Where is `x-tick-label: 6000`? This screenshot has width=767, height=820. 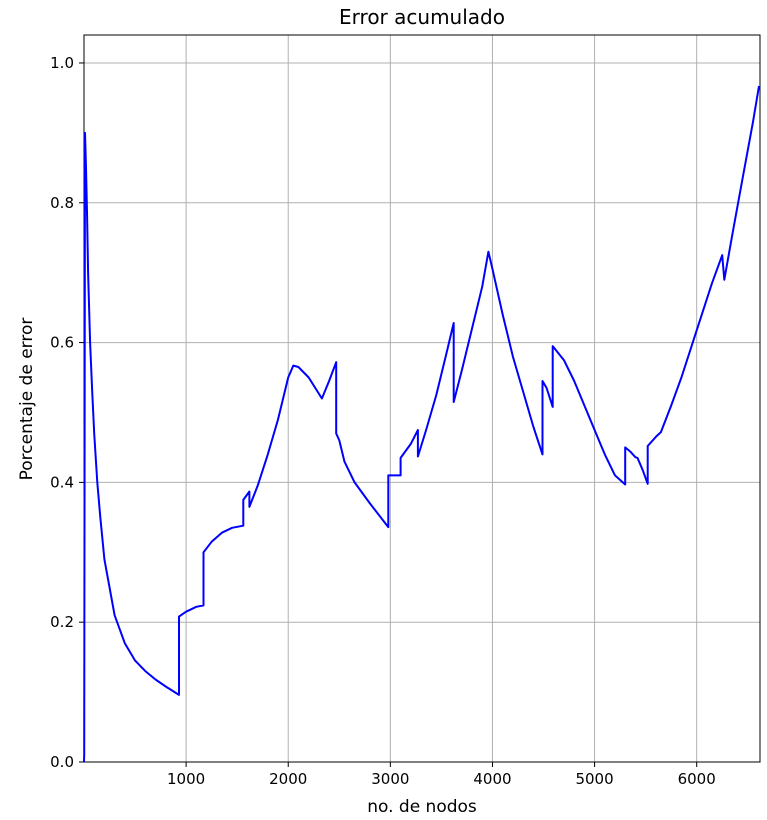
x-tick-label: 6000 is located at coordinates (697, 779).